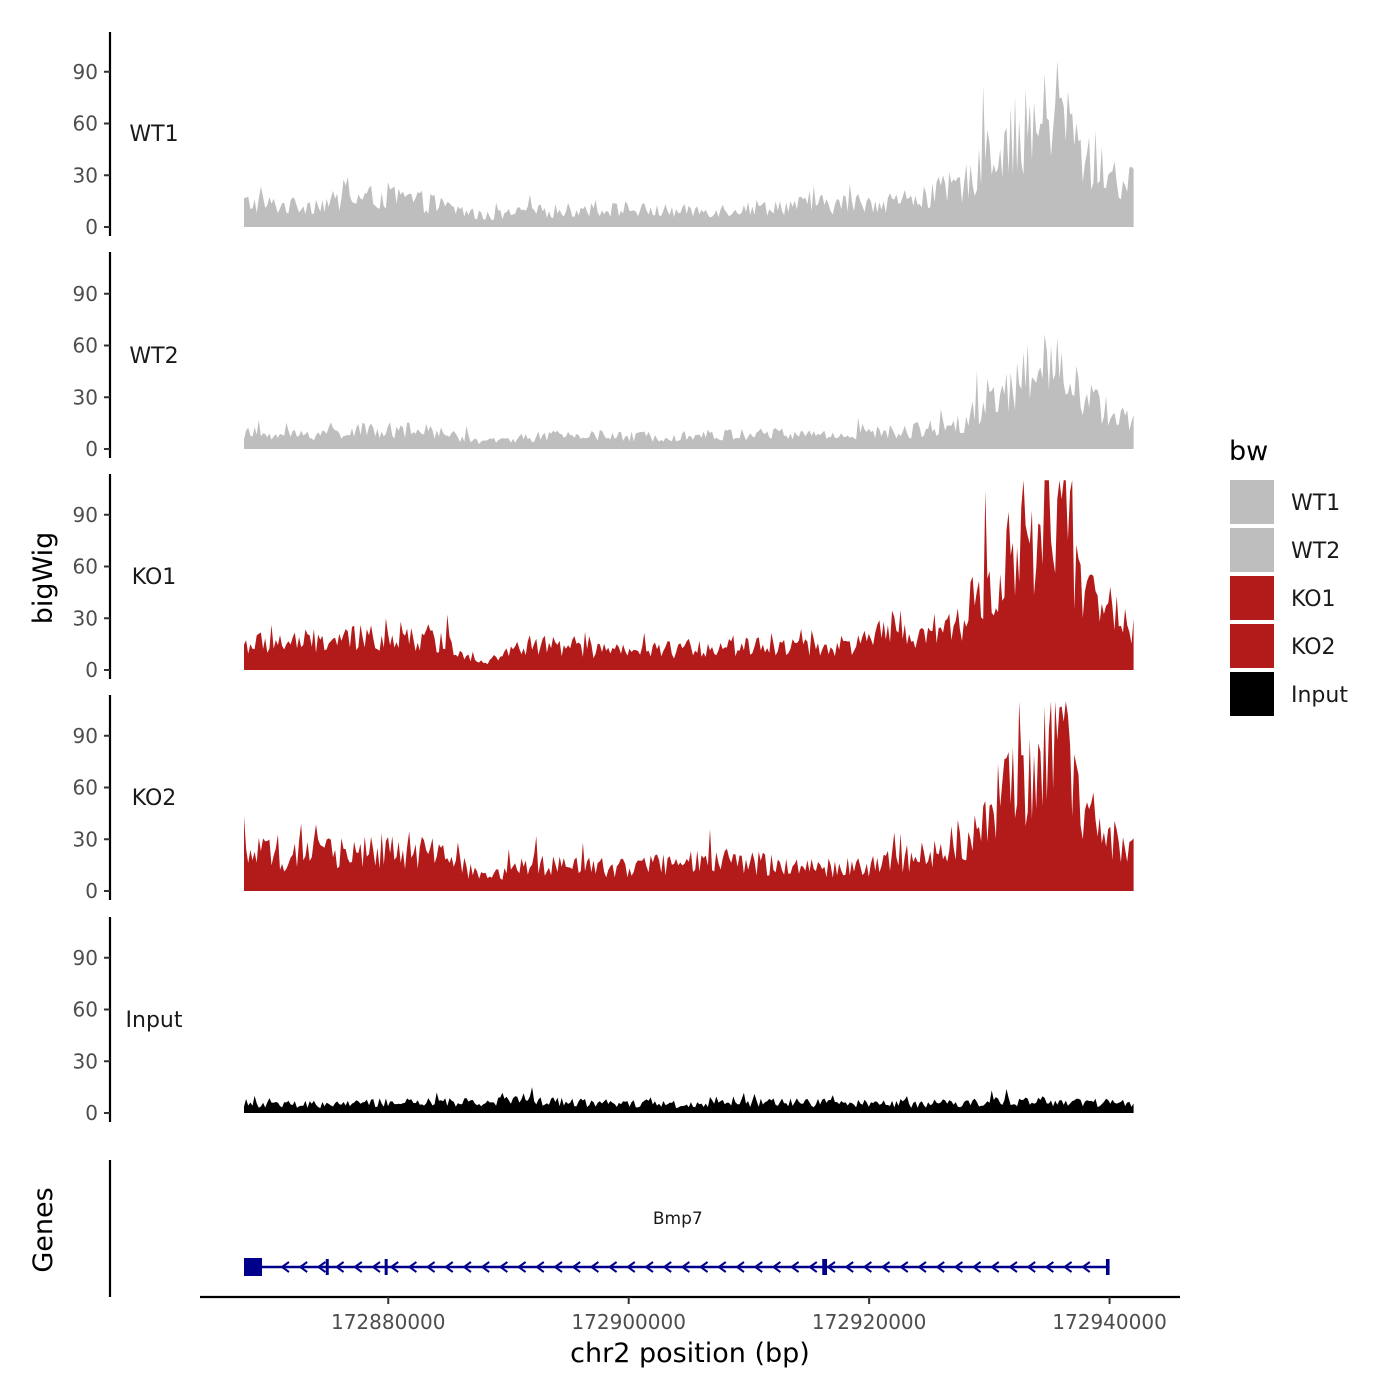 Image resolution: width=1400 pixels, height=1400 pixels. I want to click on track-ko2: 0 30 60 90 KO2, so click(603, 799).